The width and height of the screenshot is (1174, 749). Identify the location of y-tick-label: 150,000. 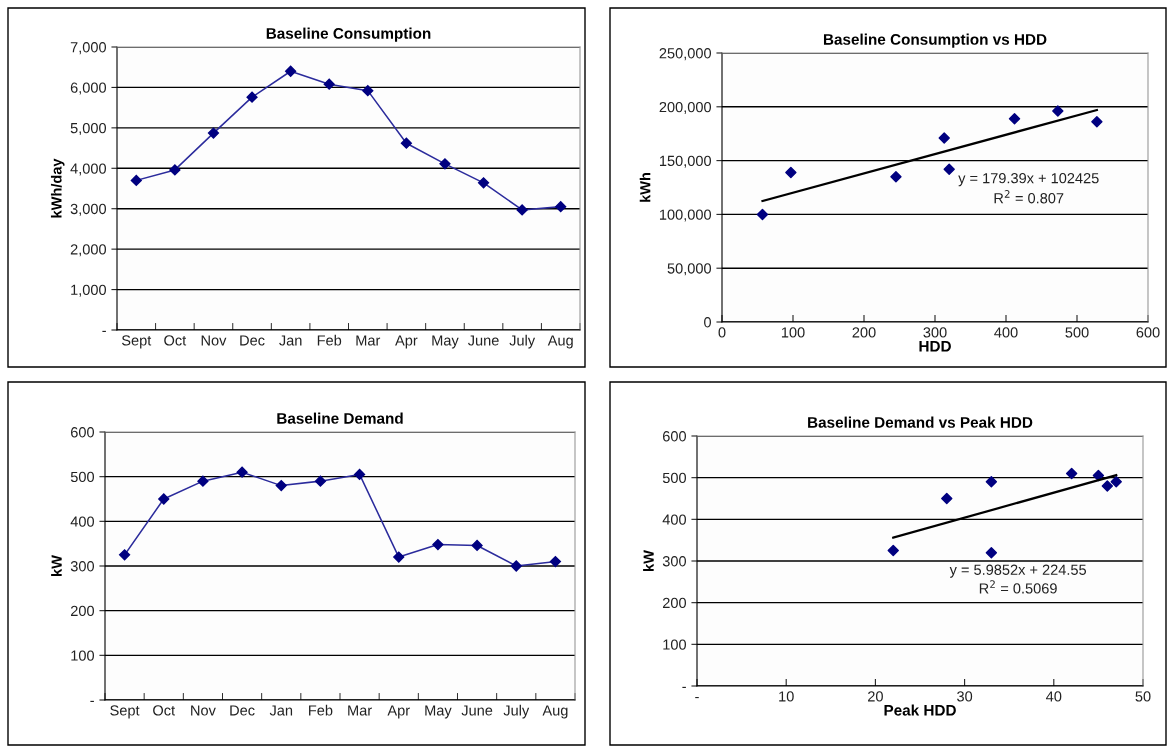
(685, 161).